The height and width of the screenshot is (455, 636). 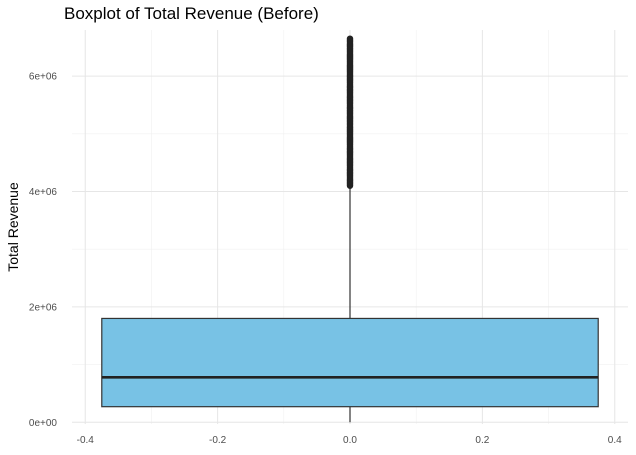 I want to click on outlier-point, so click(x=350, y=38).